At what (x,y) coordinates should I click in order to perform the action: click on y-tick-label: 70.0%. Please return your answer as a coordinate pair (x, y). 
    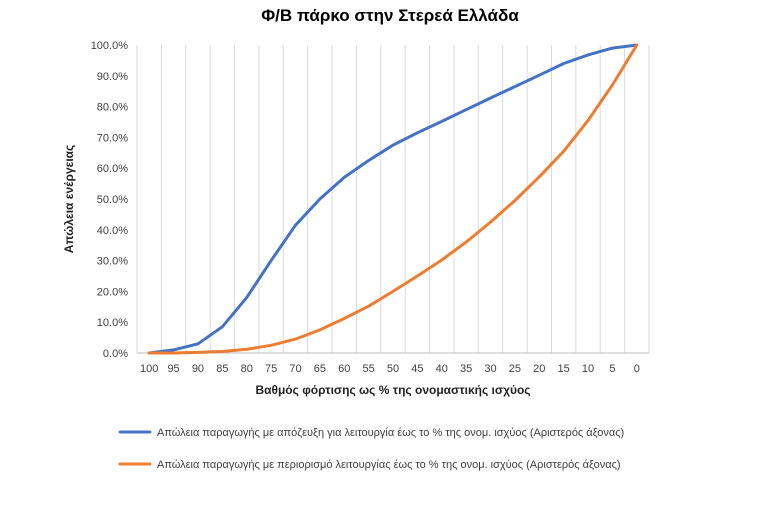
    Looking at the image, I should click on (112, 138).